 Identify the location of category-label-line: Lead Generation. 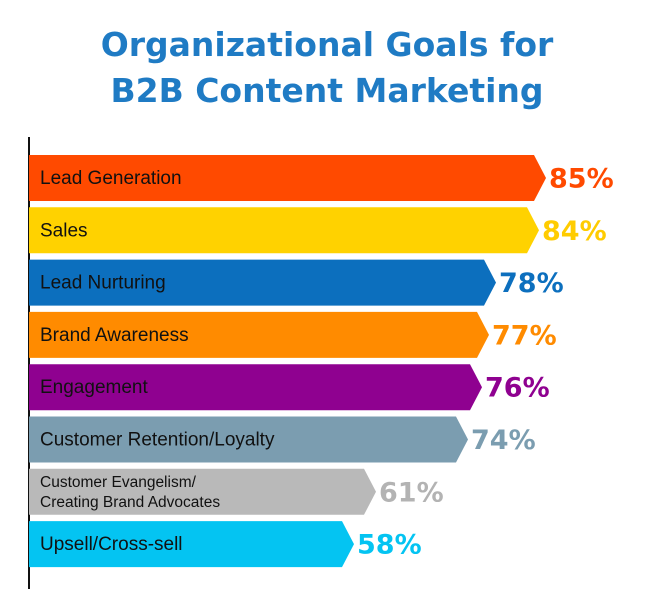
(111, 178).